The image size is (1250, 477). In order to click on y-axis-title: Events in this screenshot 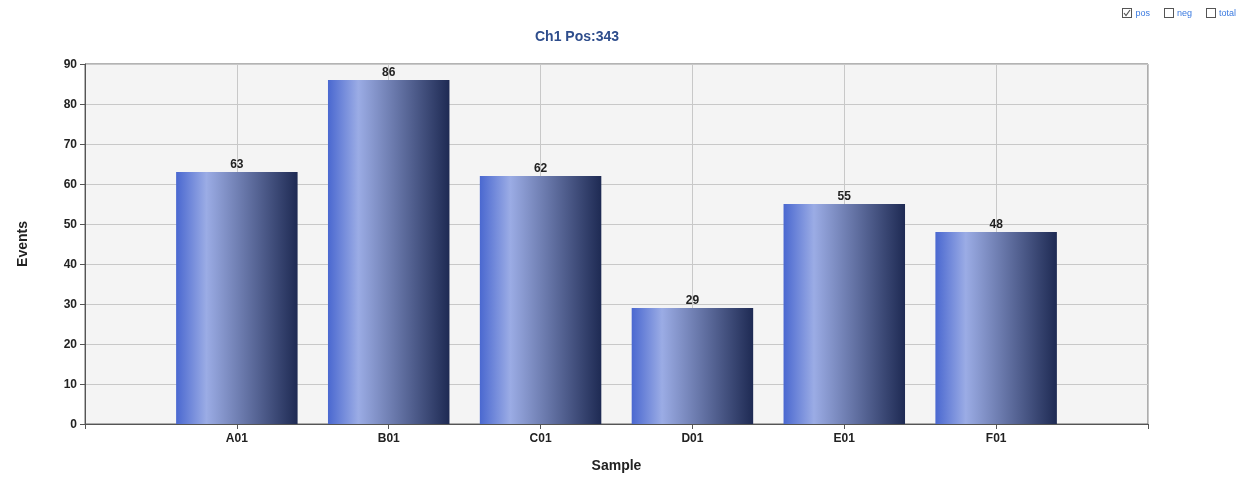, I will do `click(22, 243)`.